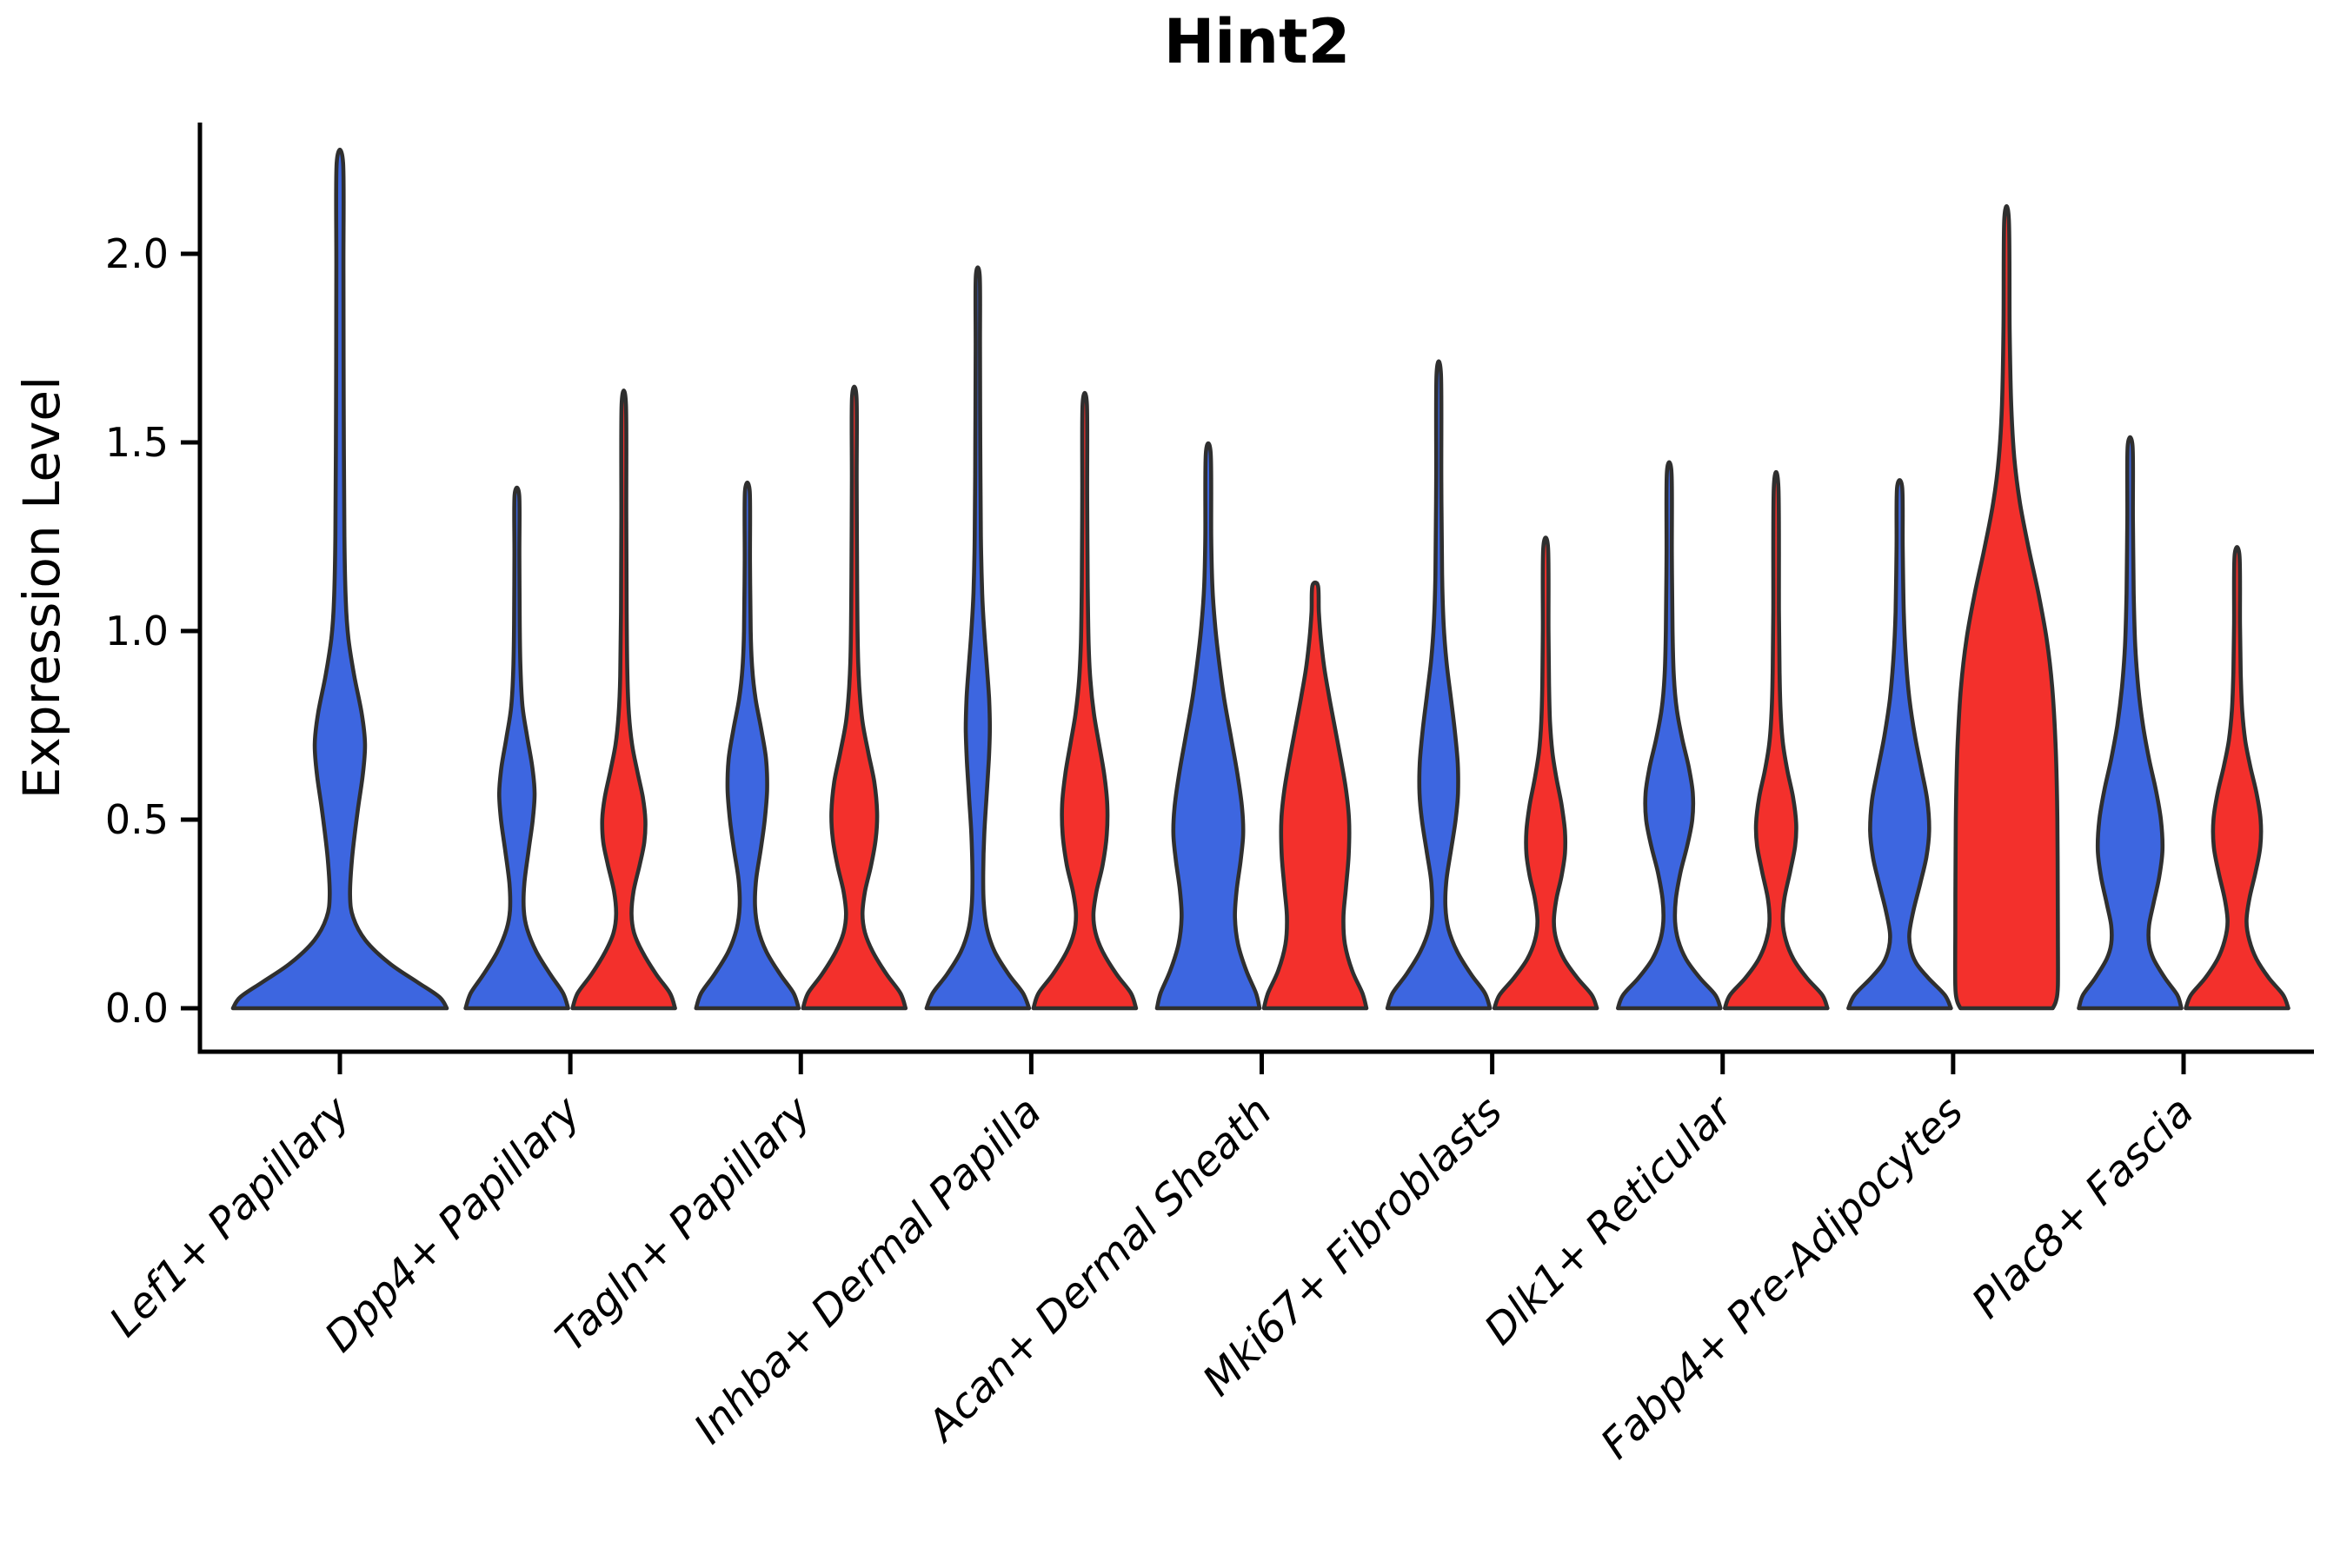 Image resolution: width=2347 pixels, height=1568 pixels. I want to click on violin-lef1-papillary-group1, so click(339, 579).